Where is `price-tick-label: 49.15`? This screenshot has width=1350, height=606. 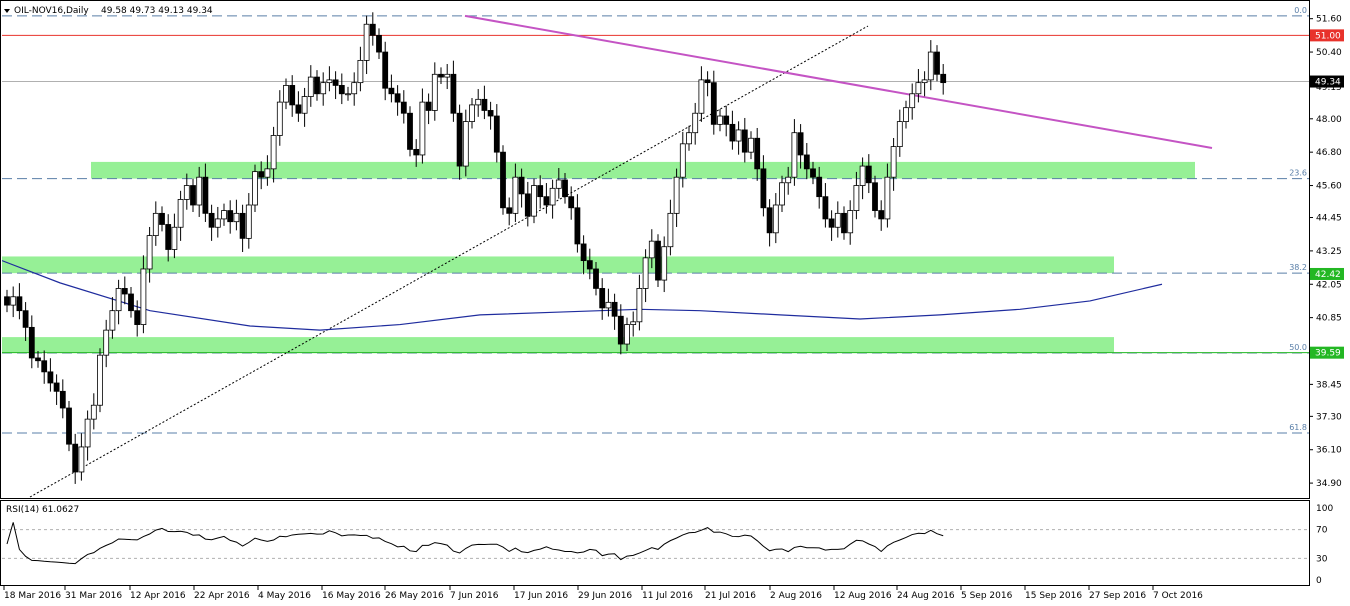
price-tick-label: 49.15 is located at coordinates (1329, 88).